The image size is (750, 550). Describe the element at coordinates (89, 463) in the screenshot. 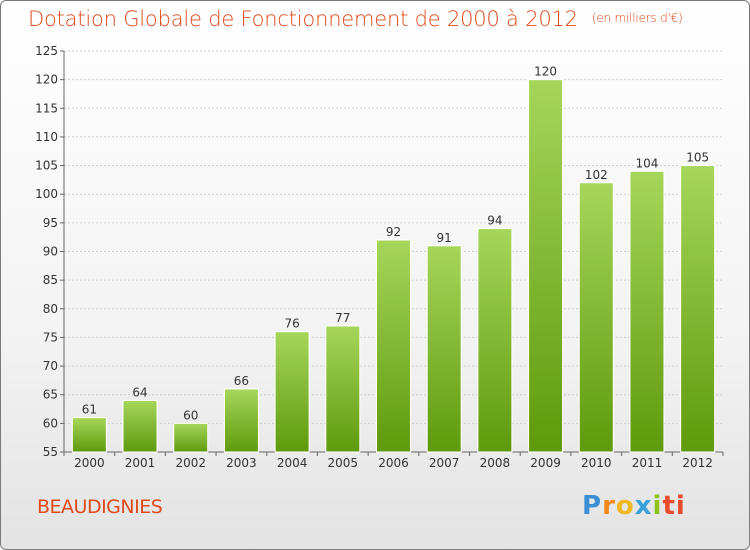

I see `x-tick-label: 2000` at that location.